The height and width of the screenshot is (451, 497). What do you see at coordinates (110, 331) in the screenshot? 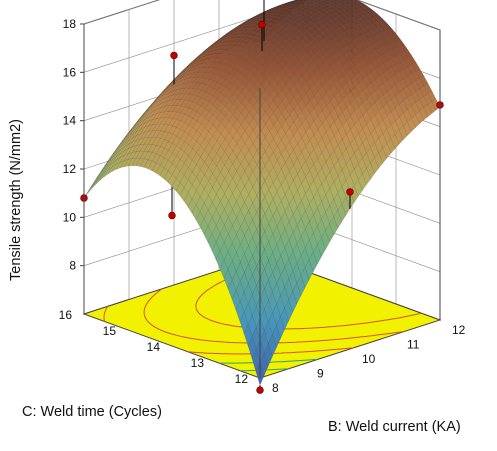
I see `y-tick-label: 15` at bounding box center [110, 331].